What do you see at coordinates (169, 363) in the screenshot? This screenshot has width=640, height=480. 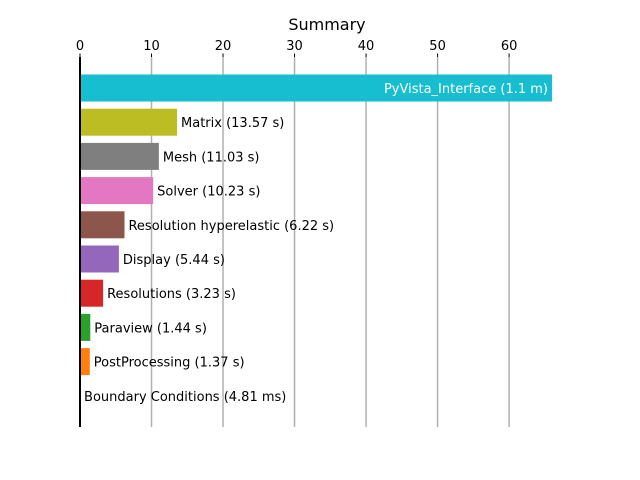 I see `bar-label-postprocessing: PostProcessing (1.37 s)` at bounding box center [169, 363].